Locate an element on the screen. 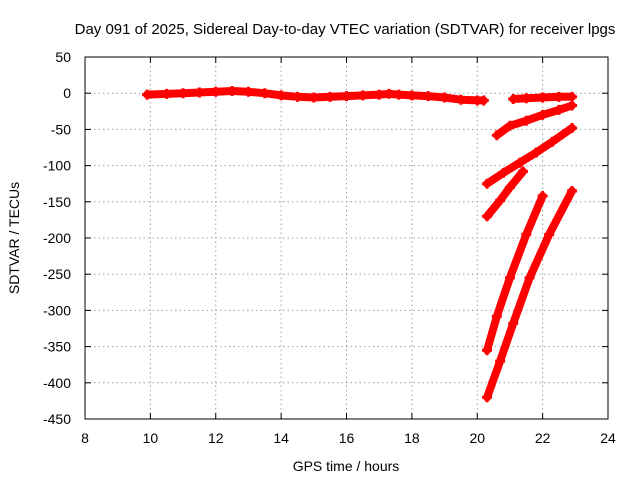  y-tick-label: -50 is located at coordinates (61, 129).